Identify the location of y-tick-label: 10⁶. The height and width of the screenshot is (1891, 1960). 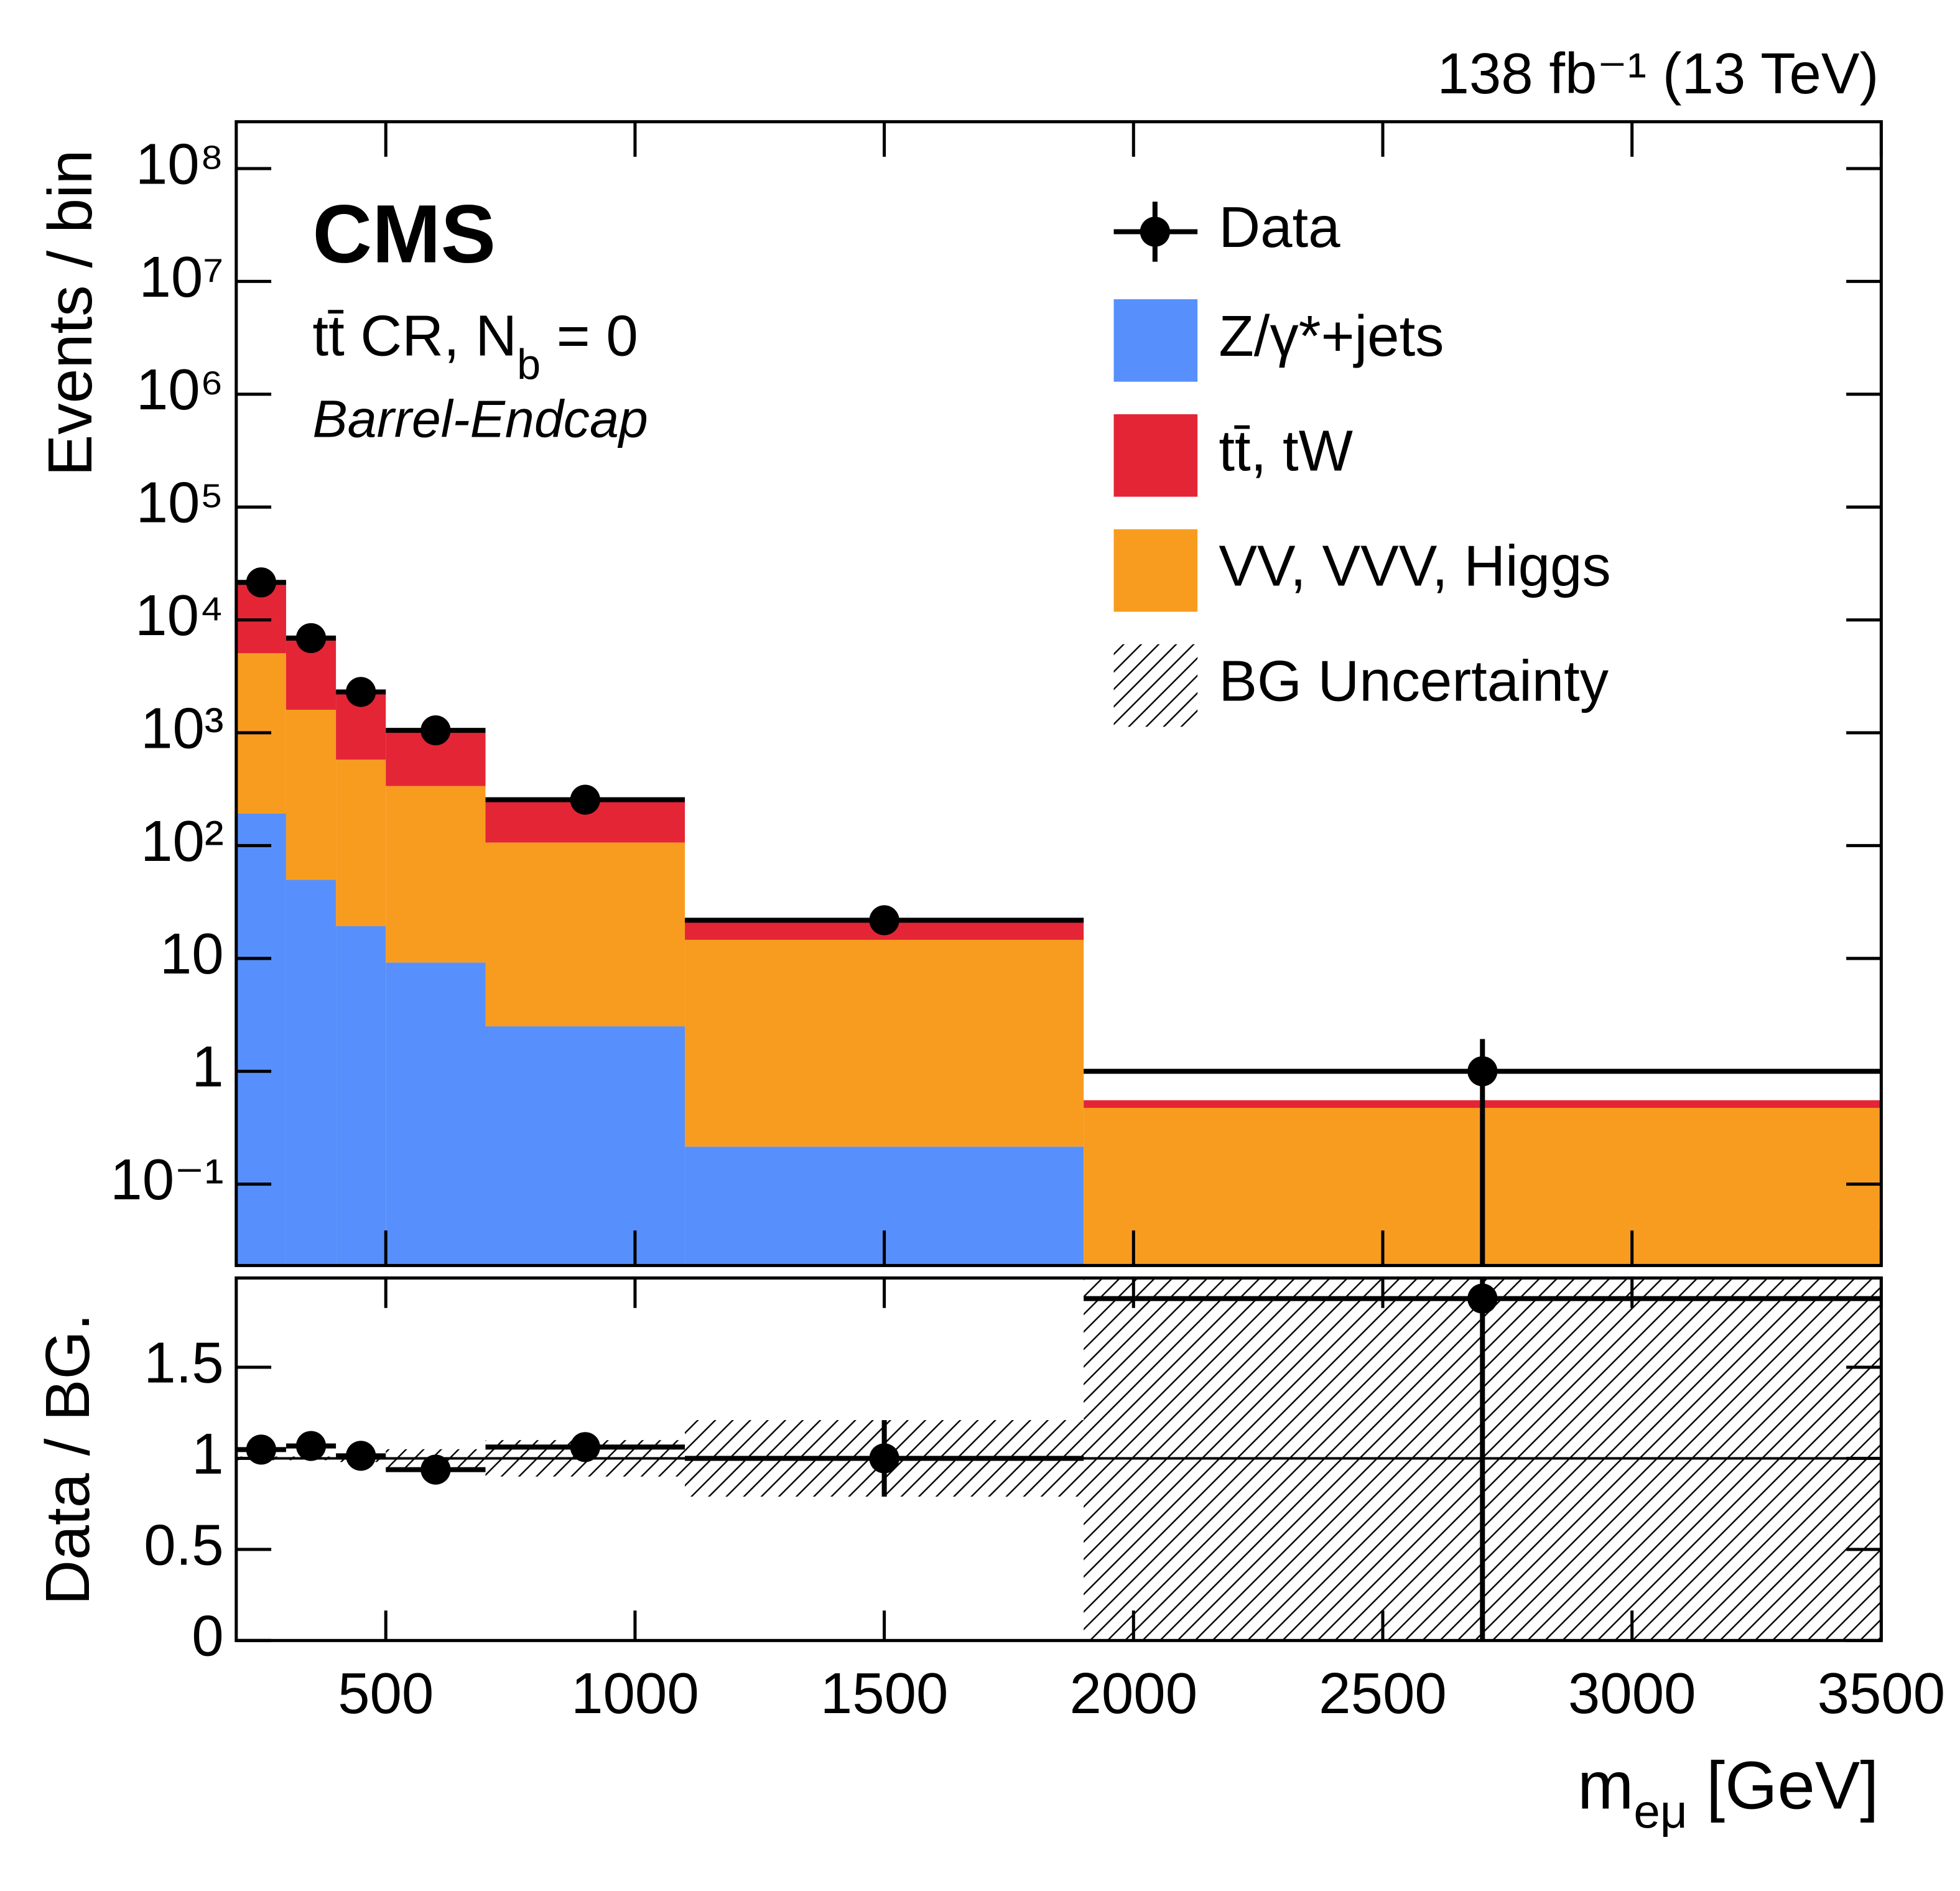
(180, 389).